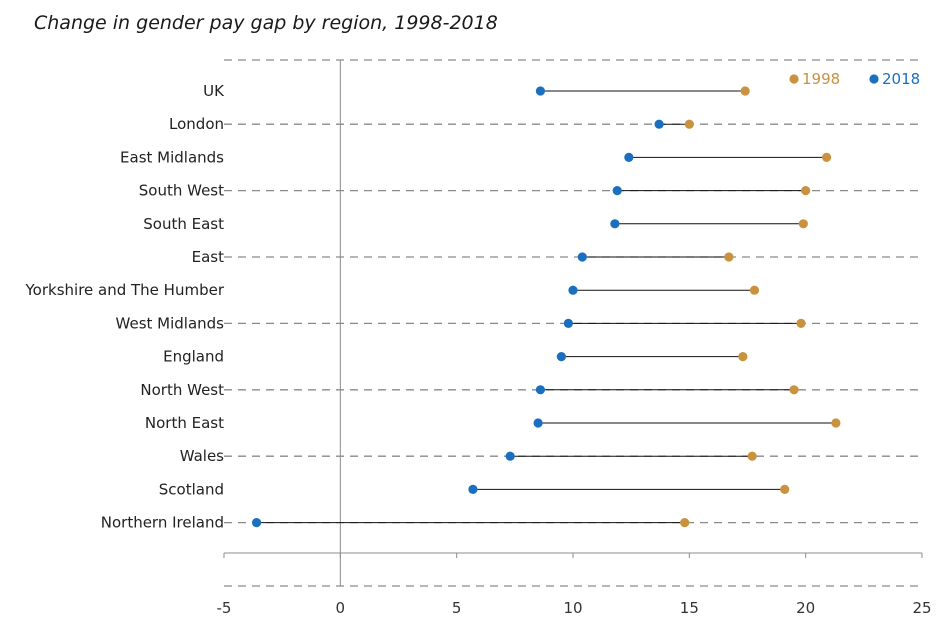  I want to click on x-tick-label: 20, so click(805, 608).